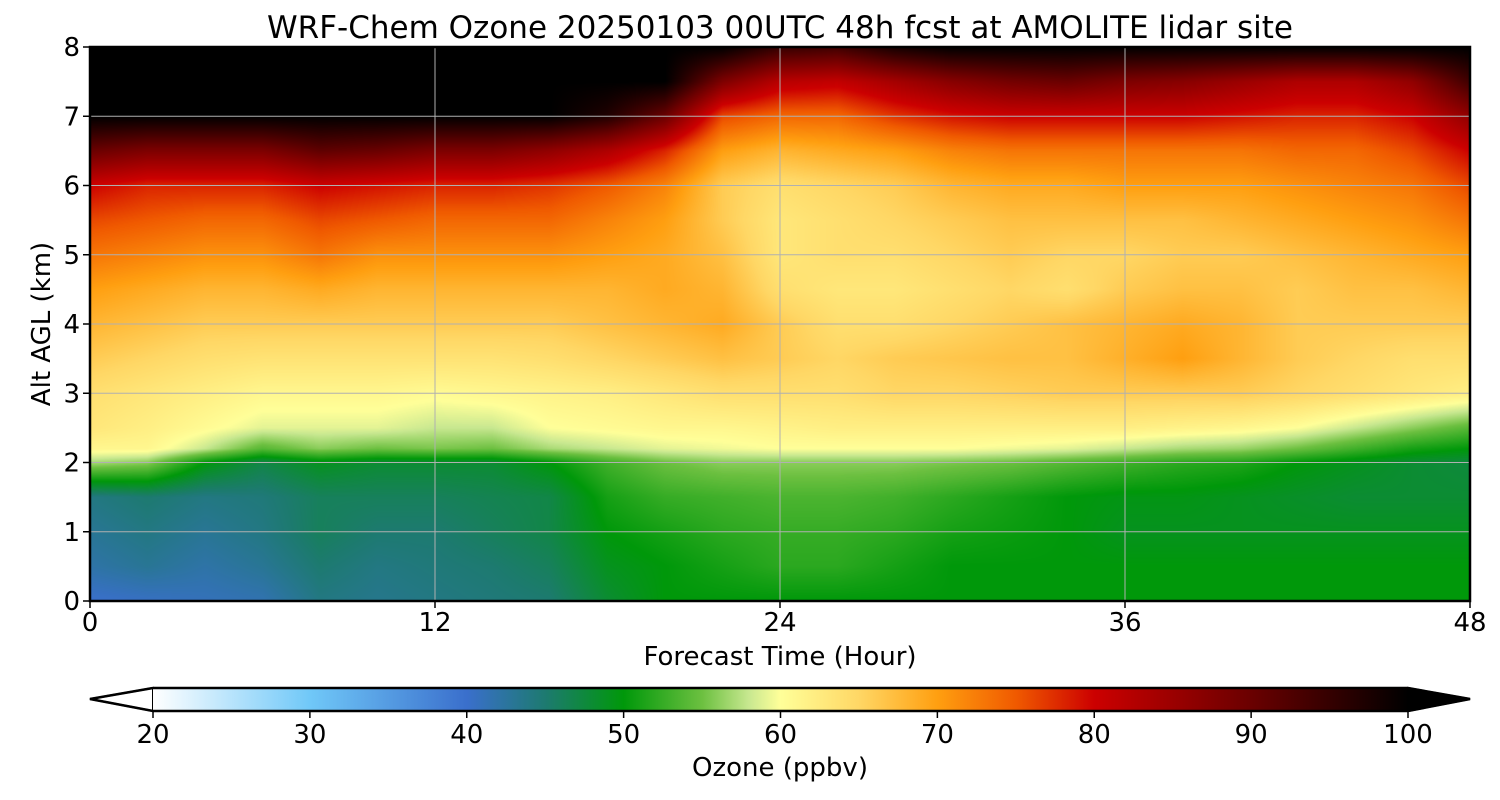  I want to click on colorbar-tick-label: 60, so click(780, 735).